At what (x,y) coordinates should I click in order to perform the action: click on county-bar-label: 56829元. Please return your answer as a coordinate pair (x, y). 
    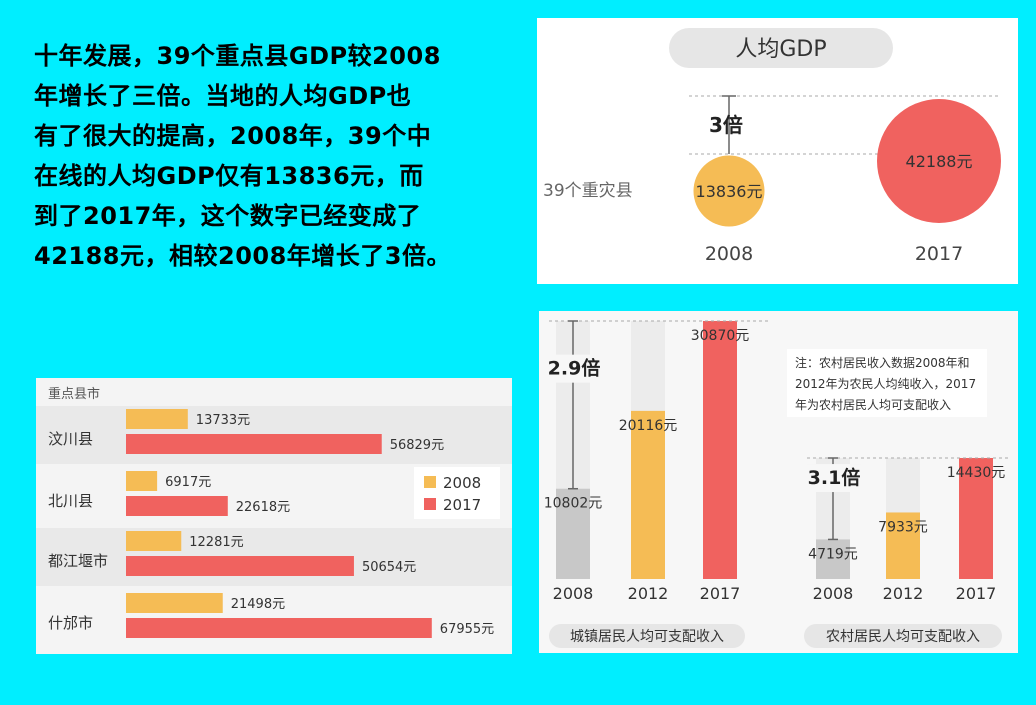
    Looking at the image, I should click on (417, 445).